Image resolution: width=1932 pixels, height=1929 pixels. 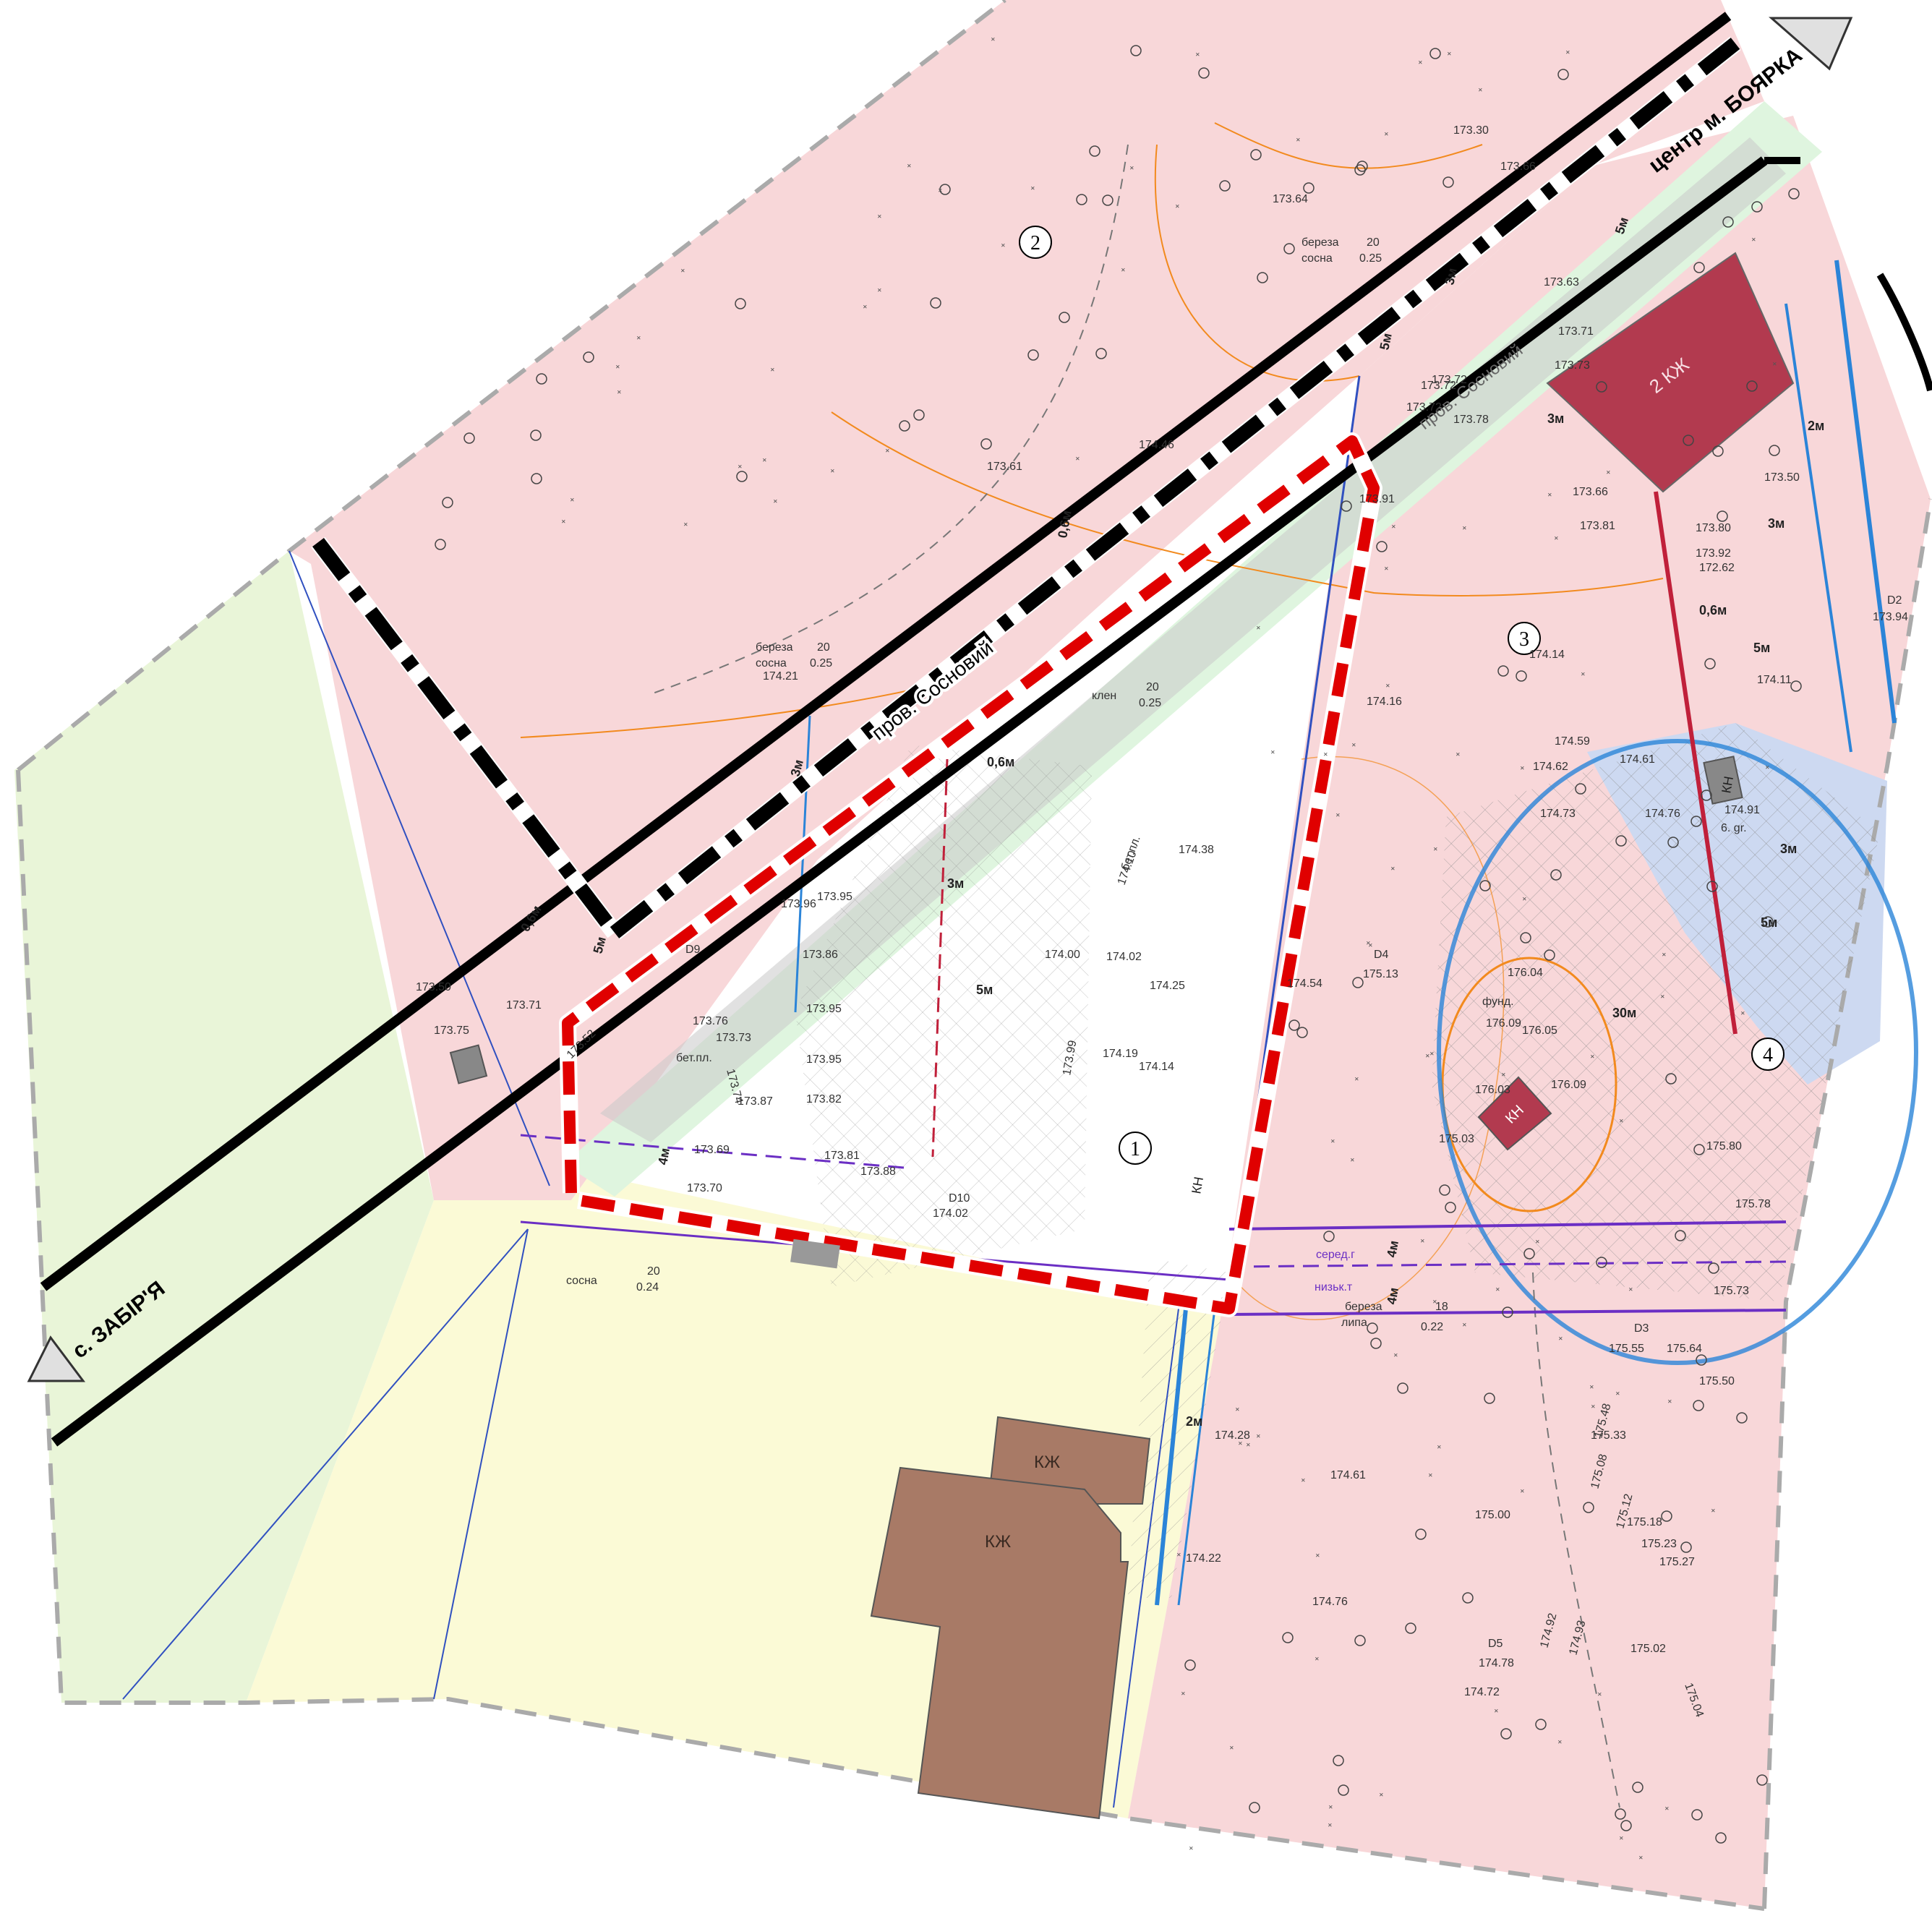 What do you see at coordinates (1126, 695) in the screenshot?
I see `tree-note: клен 20 0.25` at bounding box center [1126, 695].